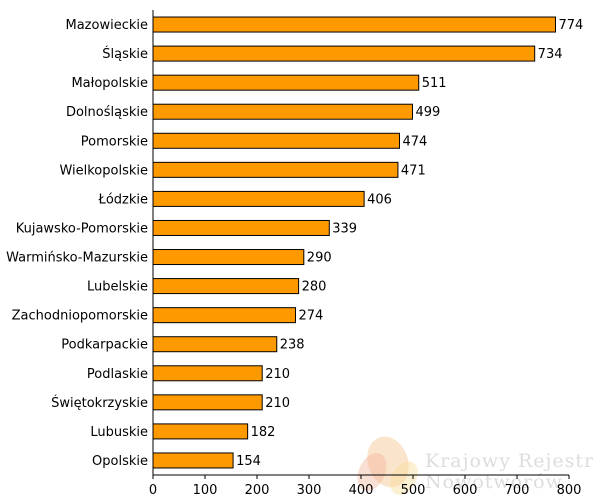 The width and height of the screenshot is (600, 500). Describe the element at coordinates (344, 228) in the screenshot. I see `value-label: 339` at that location.